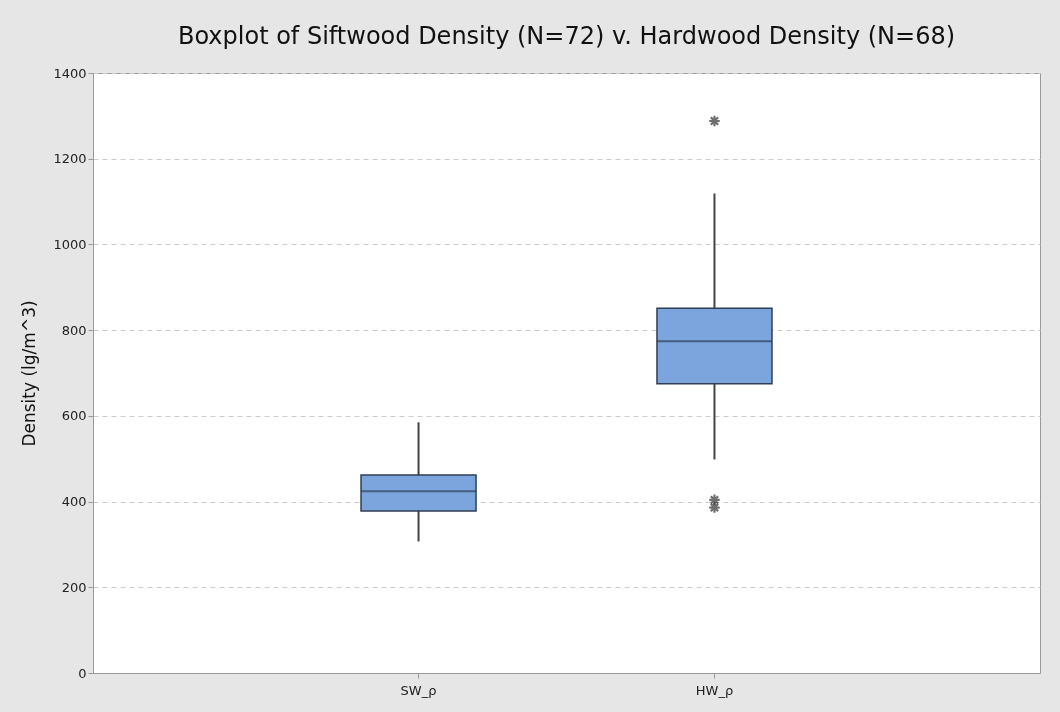 The width and height of the screenshot is (1060, 712). What do you see at coordinates (82, 673) in the screenshot?
I see `y-tick-label: 0` at bounding box center [82, 673].